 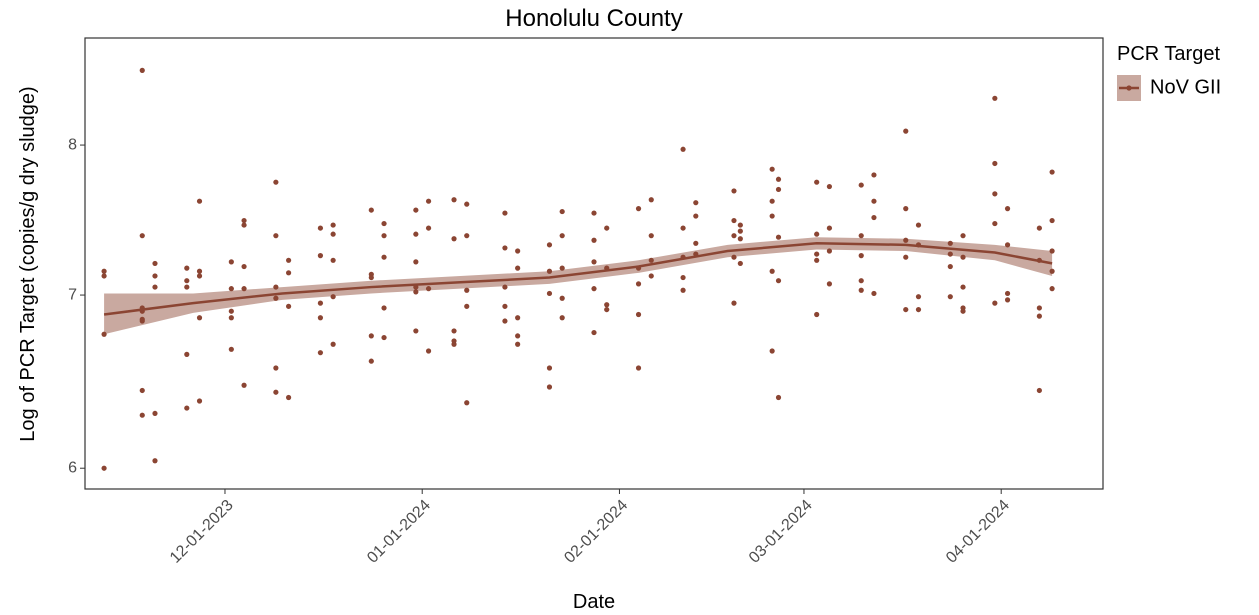 What do you see at coordinates (594, 602) in the screenshot?
I see `x-axis-label: Date` at bounding box center [594, 602].